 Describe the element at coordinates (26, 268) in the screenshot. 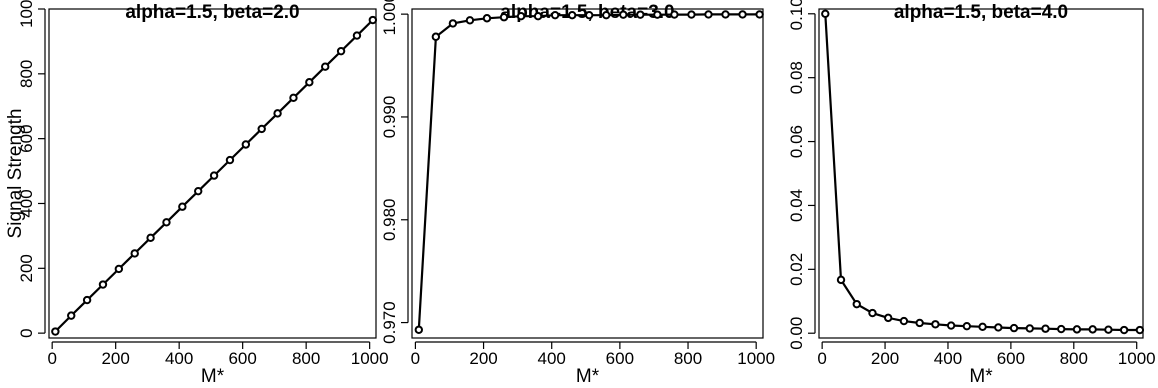

I see `y-tick-label: 200` at that location.